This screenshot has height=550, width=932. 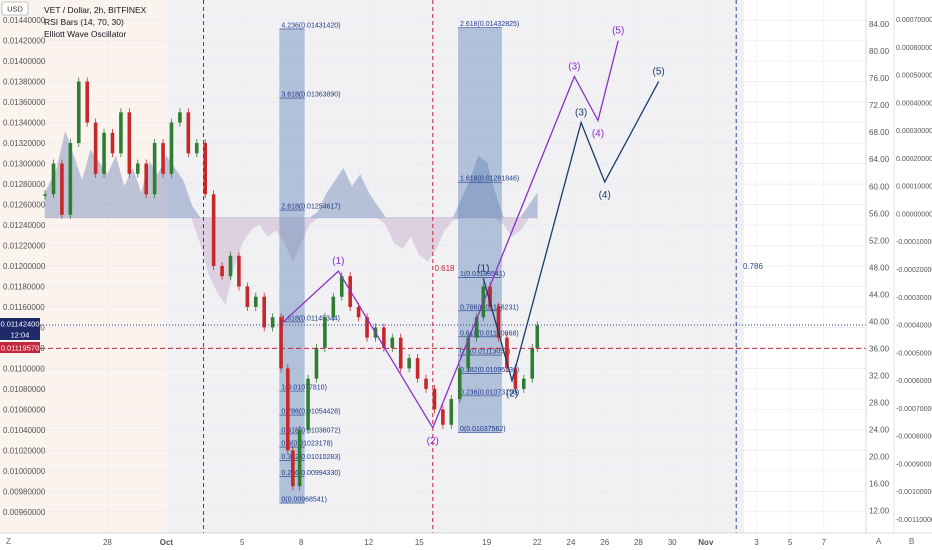 I want to click on ratio-annotation: 0.786, so click(x=753, y=266).